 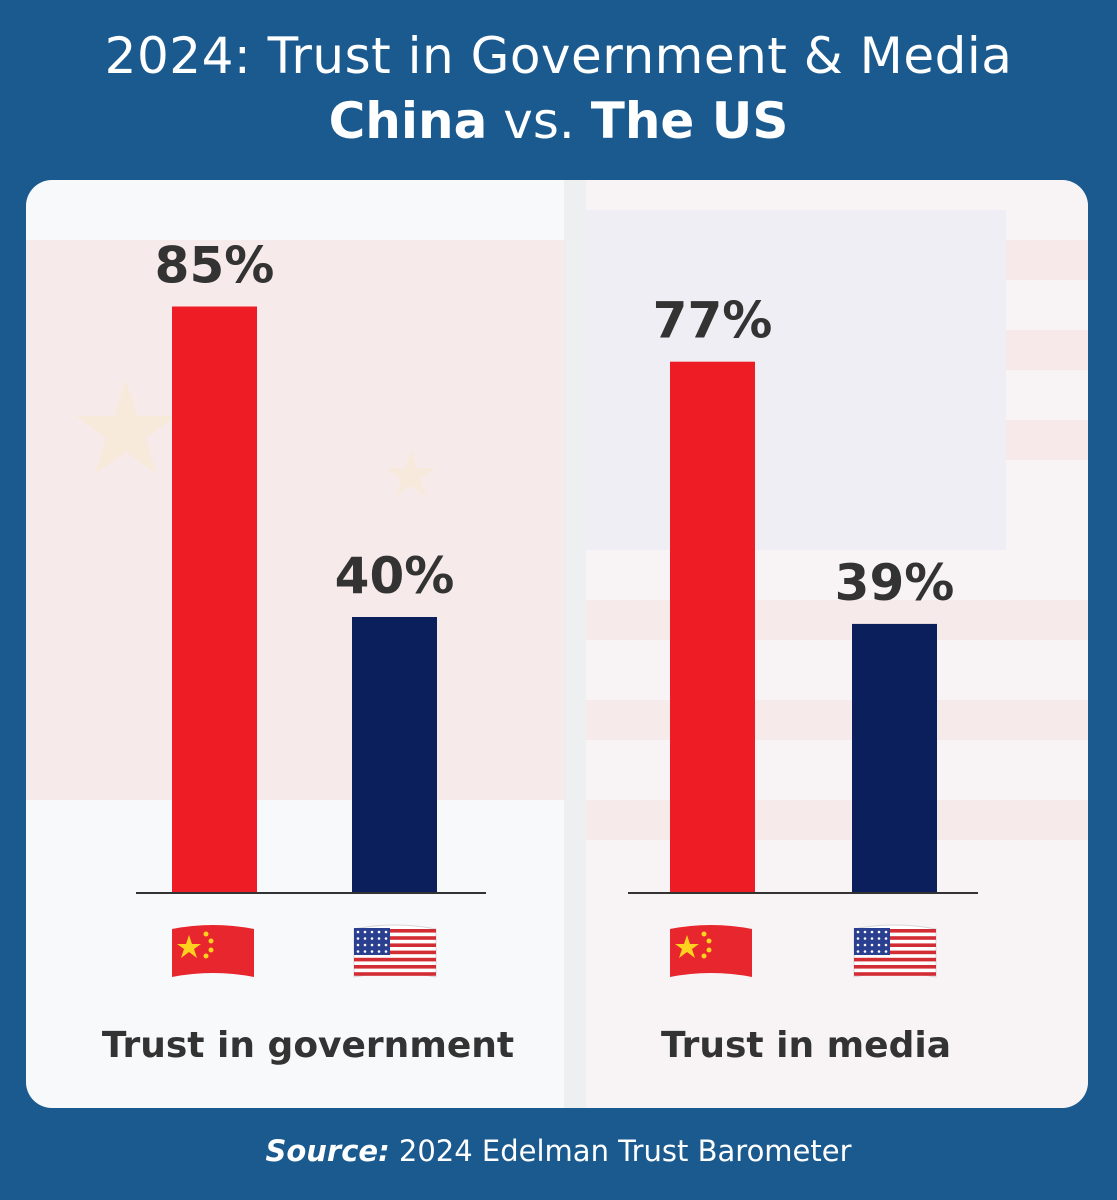 What do you see at coordinates (689, 121) in the screenshot?
I see `title-country-us: The US` at bounding box center [689, 121].